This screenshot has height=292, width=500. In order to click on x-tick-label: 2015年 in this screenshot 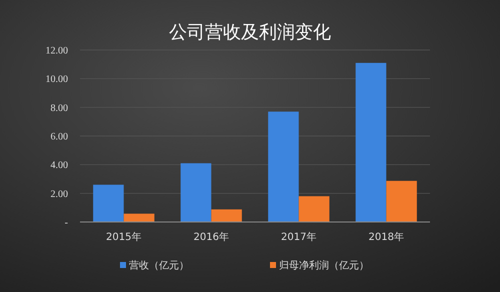, I will do `click(124, 237)`.